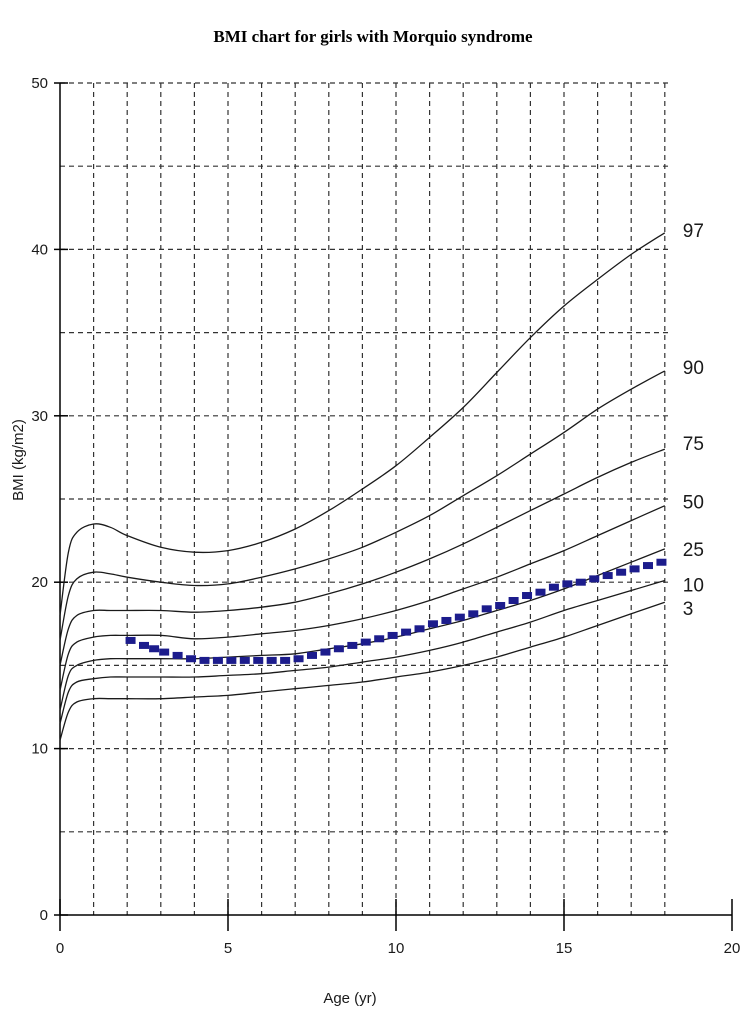 The image size is (746, 1024). Describe the element at coordinates (44, 915) in the screenshot. I see `y-tick-label: 0` at that location.